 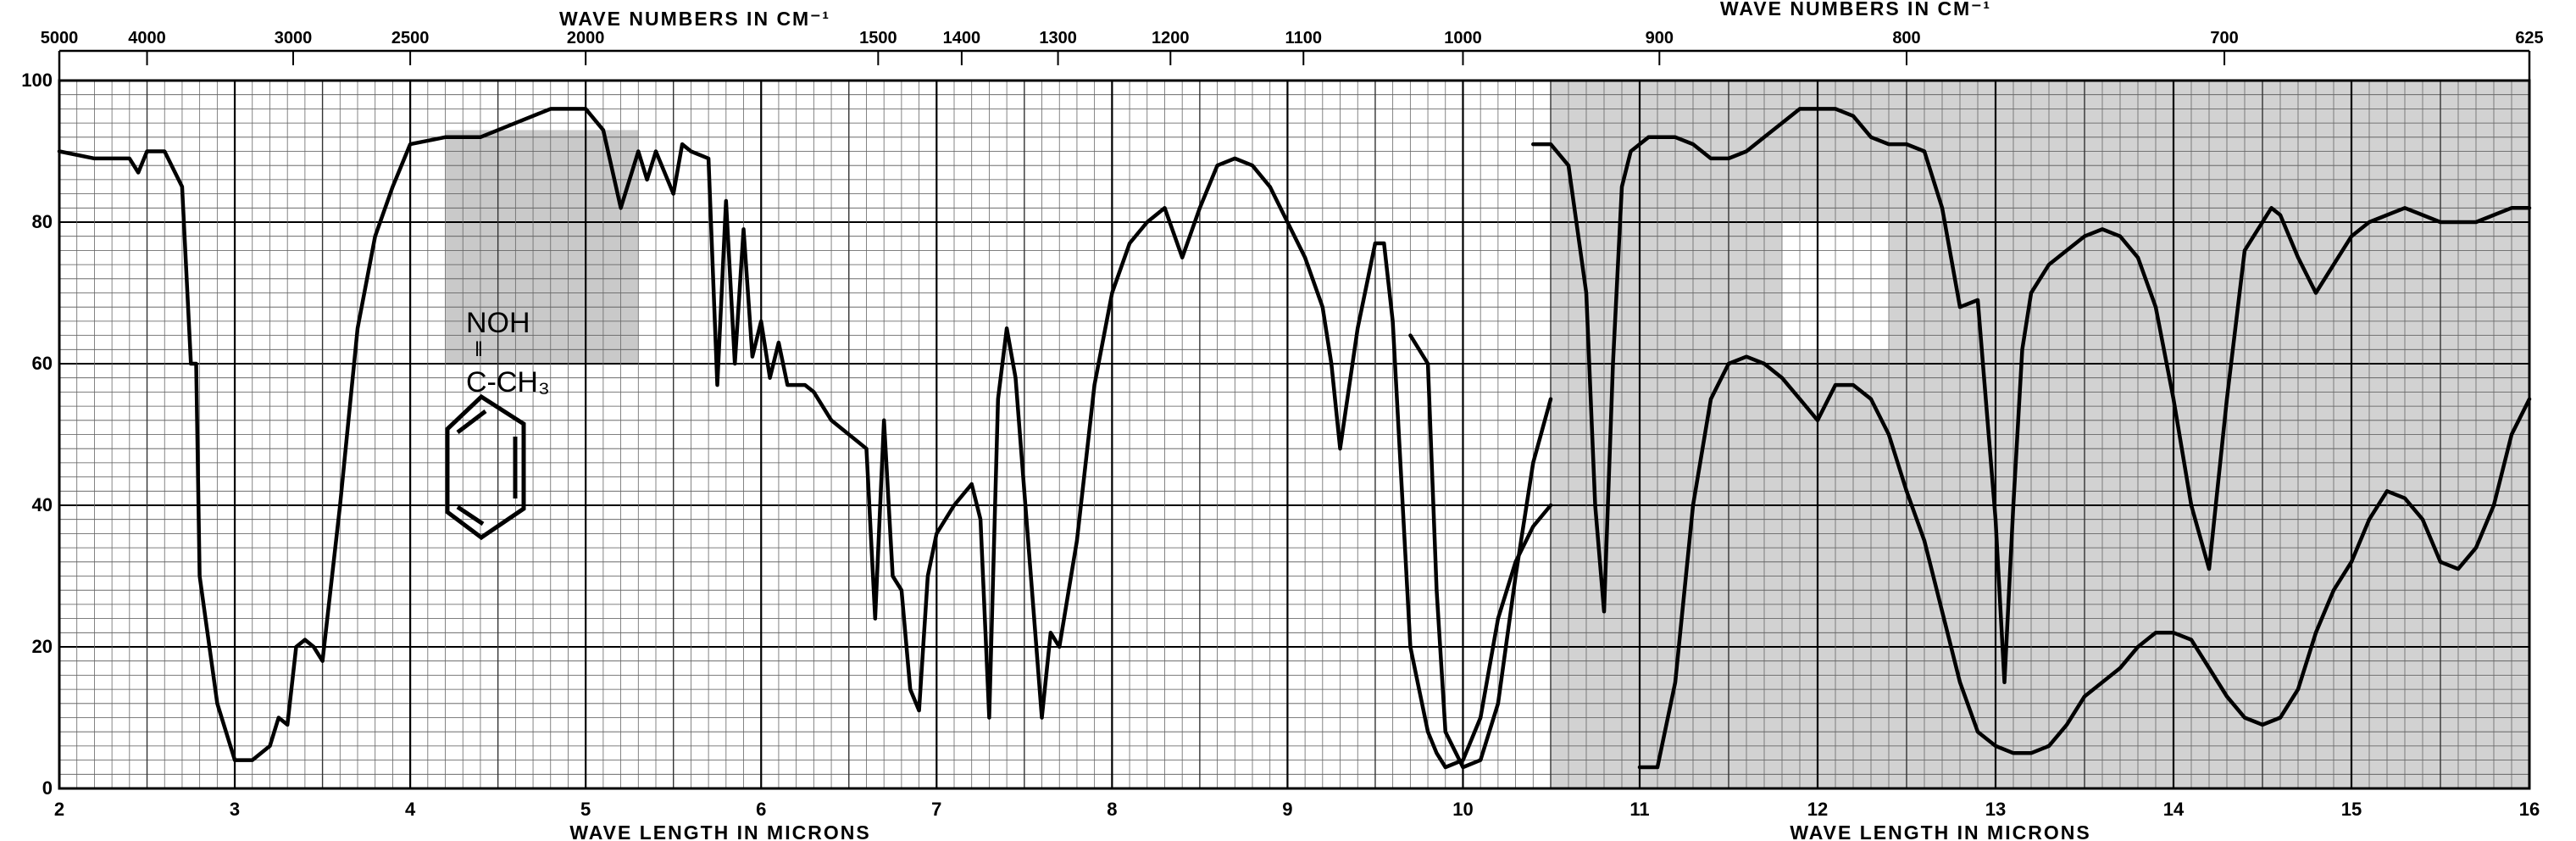 What do you see at coordinates (1906, 38) in the screenshot?
I see `top-tick-label: 800` at bounding box center [1906, 38].